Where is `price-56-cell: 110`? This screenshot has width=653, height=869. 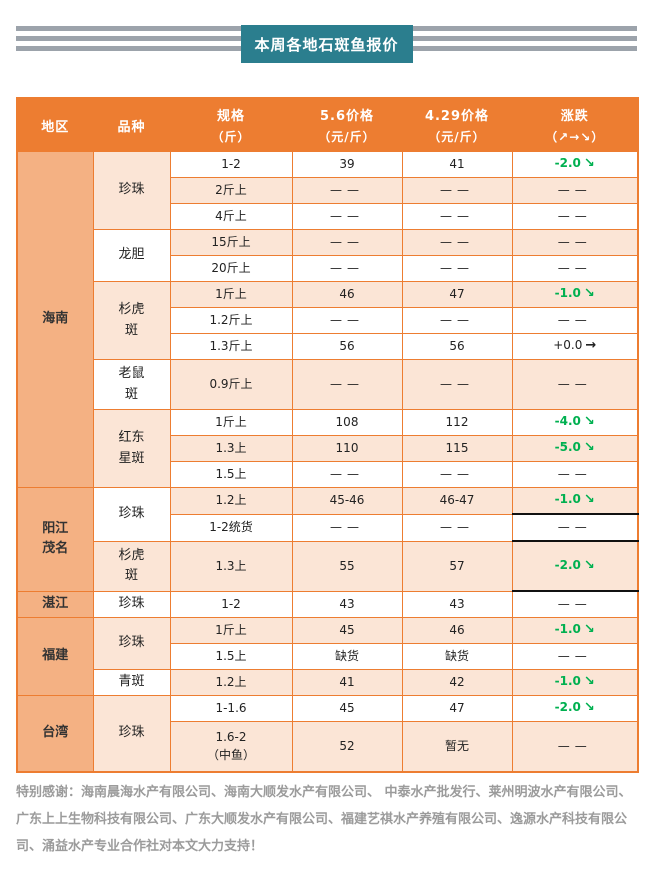 price-56-cell: 110 is located at coordinates (347, 448).